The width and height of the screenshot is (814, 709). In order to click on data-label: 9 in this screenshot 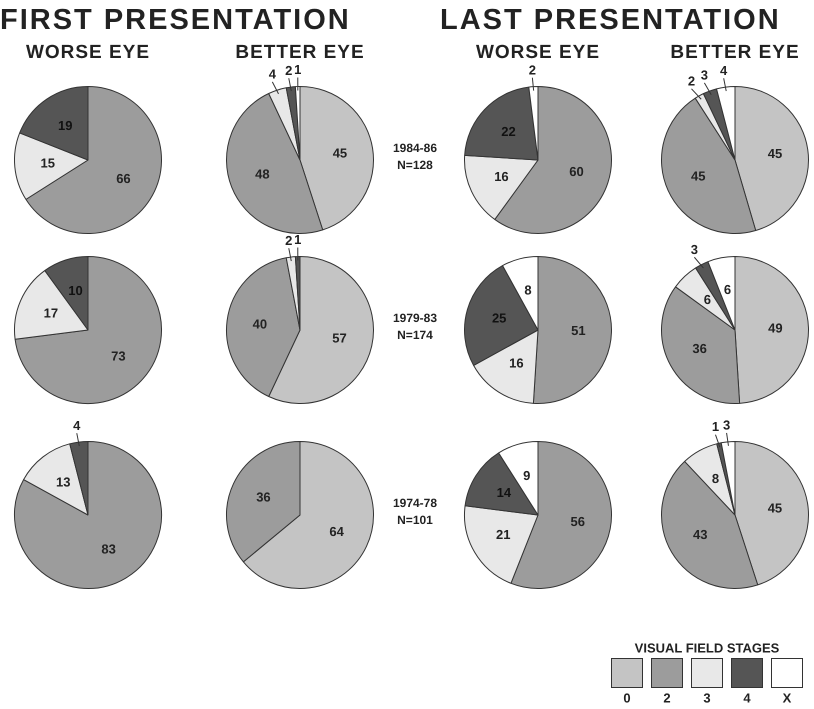, I will do `click(526, 475)`.